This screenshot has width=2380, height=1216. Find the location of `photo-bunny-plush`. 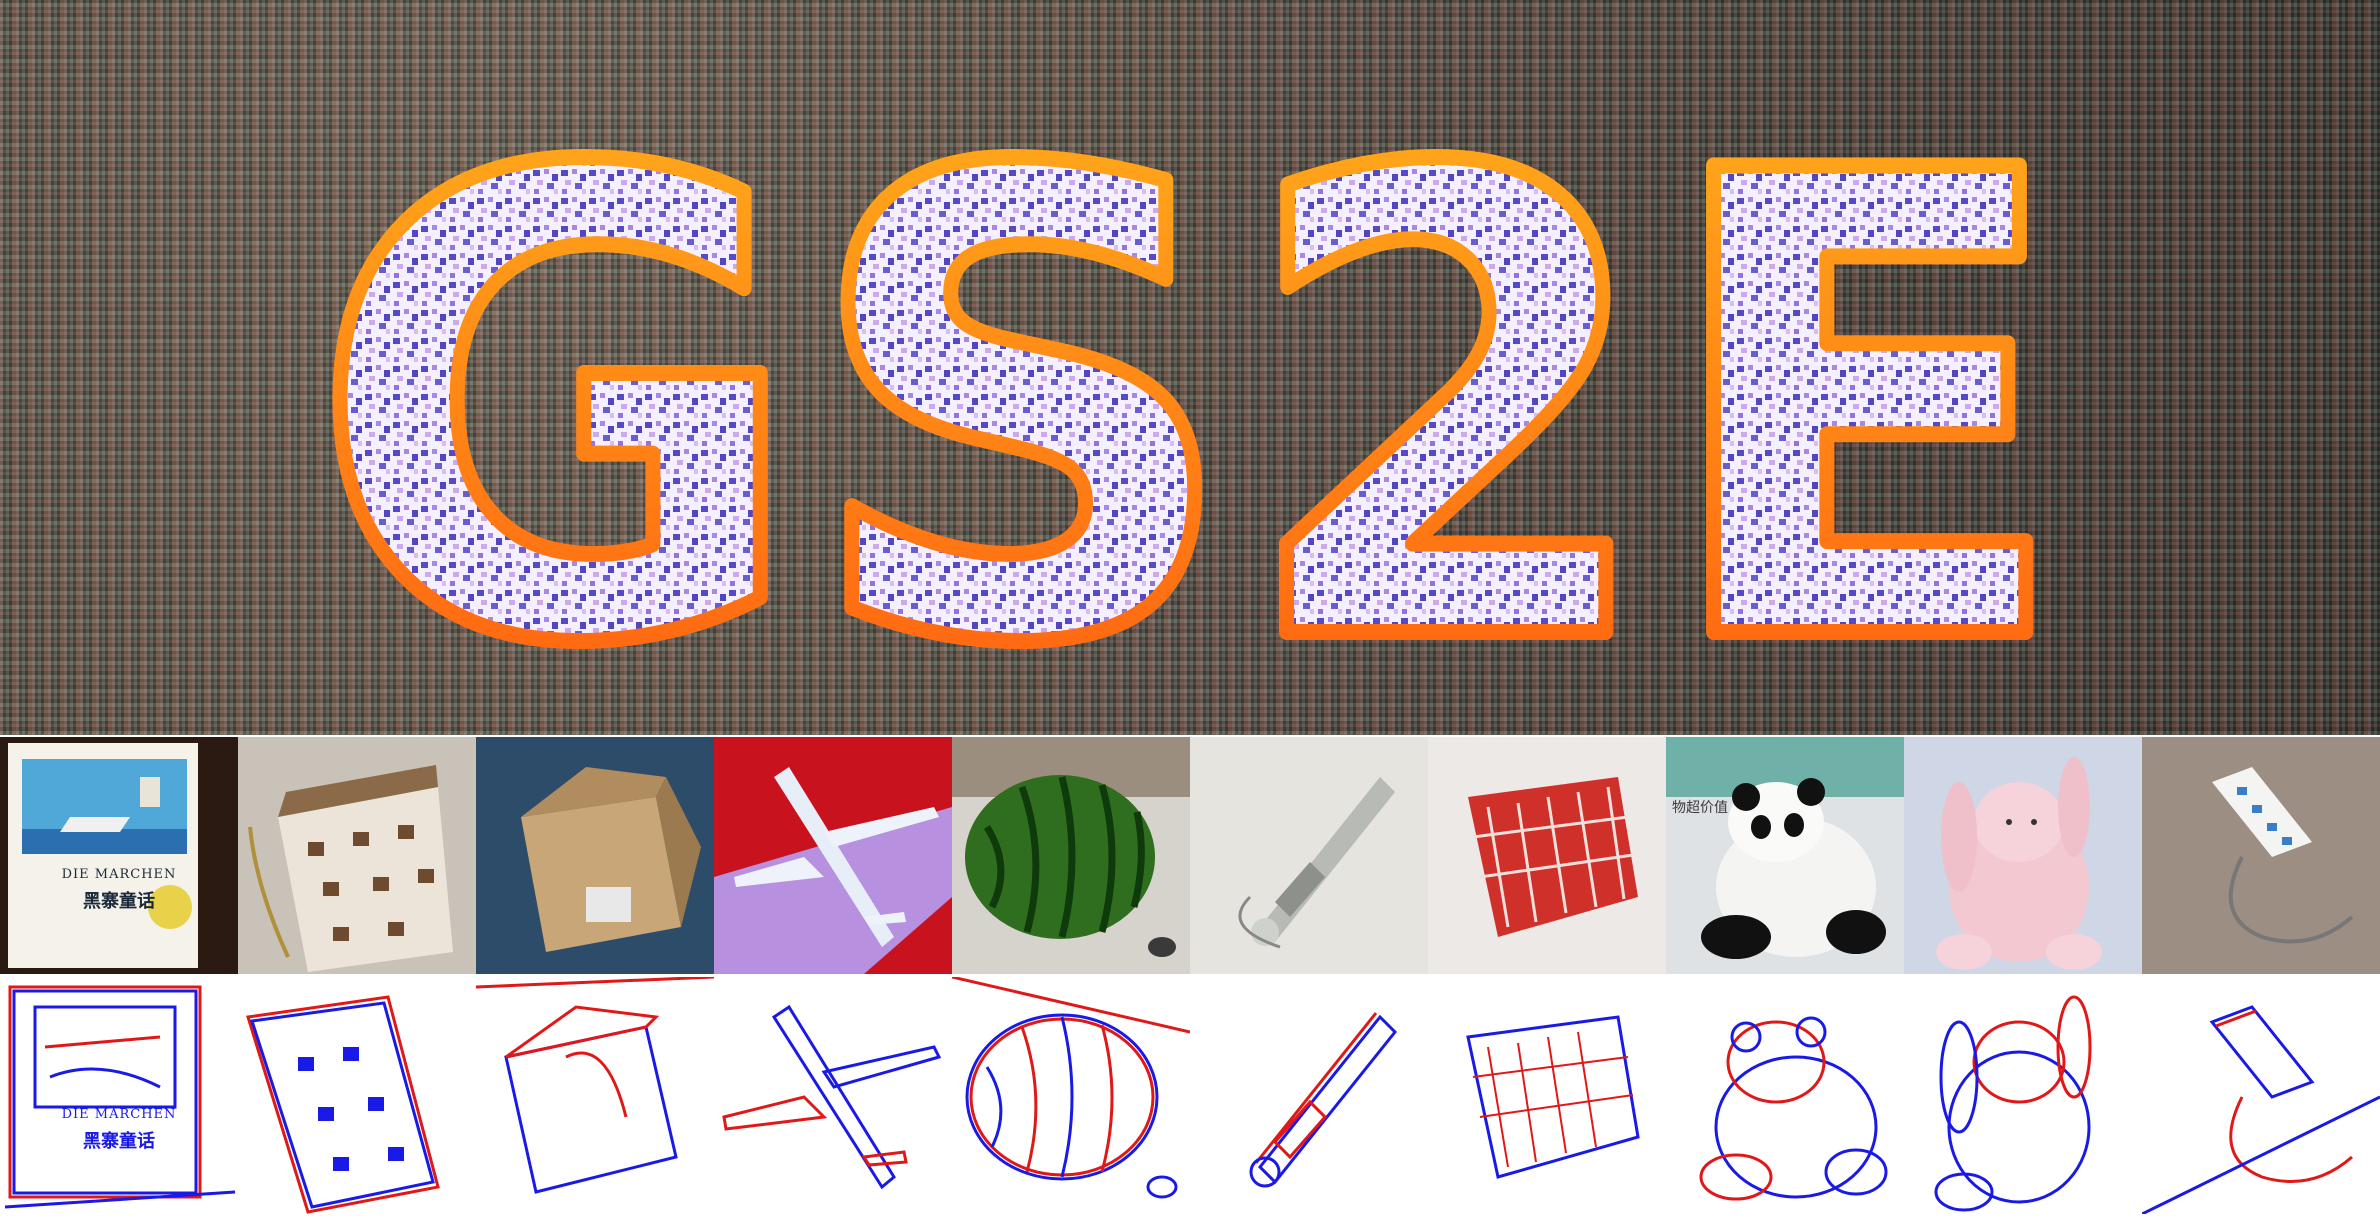

photo-bunny-plush is located at coordinates (2023, 855).